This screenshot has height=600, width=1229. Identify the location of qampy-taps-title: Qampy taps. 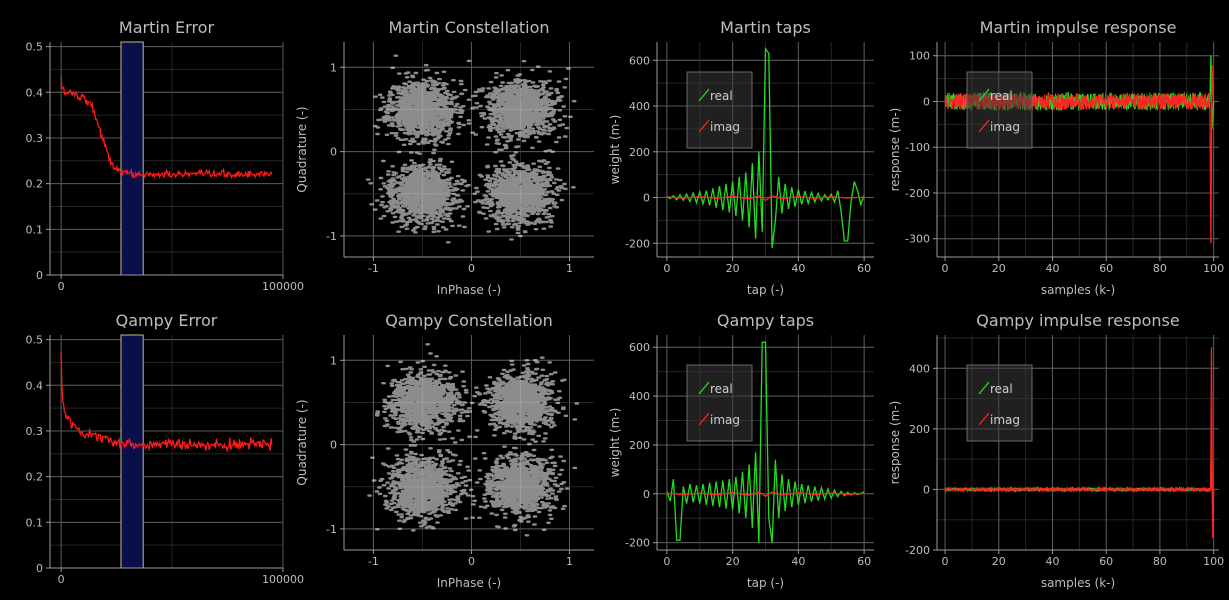
(765, 320).